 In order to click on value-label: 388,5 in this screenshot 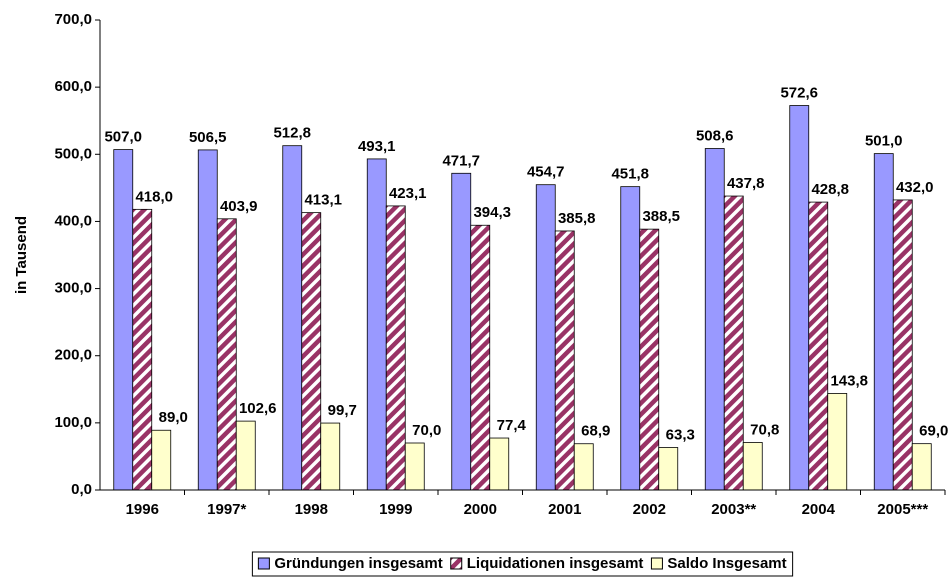, I will do `click(661, 216)`.